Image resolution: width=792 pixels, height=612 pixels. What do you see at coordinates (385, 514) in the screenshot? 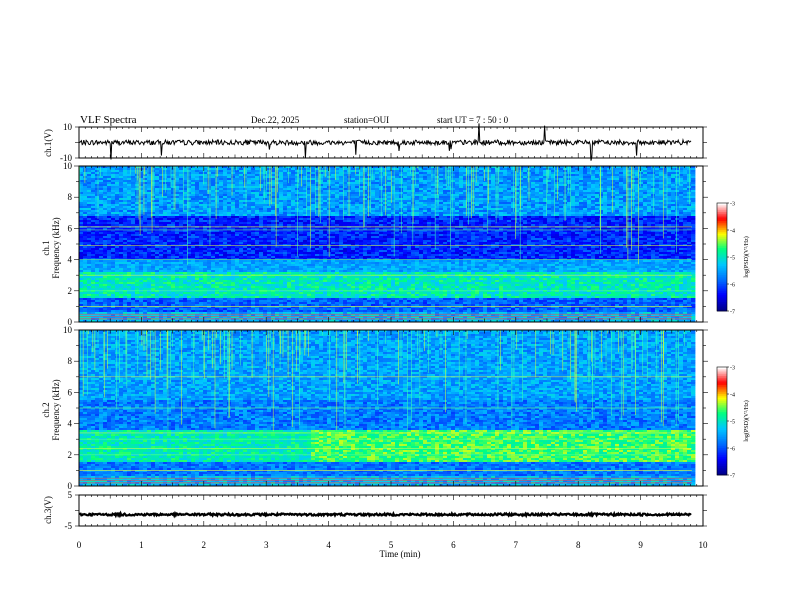
I see `ch3-waveform-trace` at bounding box center [385, 514].